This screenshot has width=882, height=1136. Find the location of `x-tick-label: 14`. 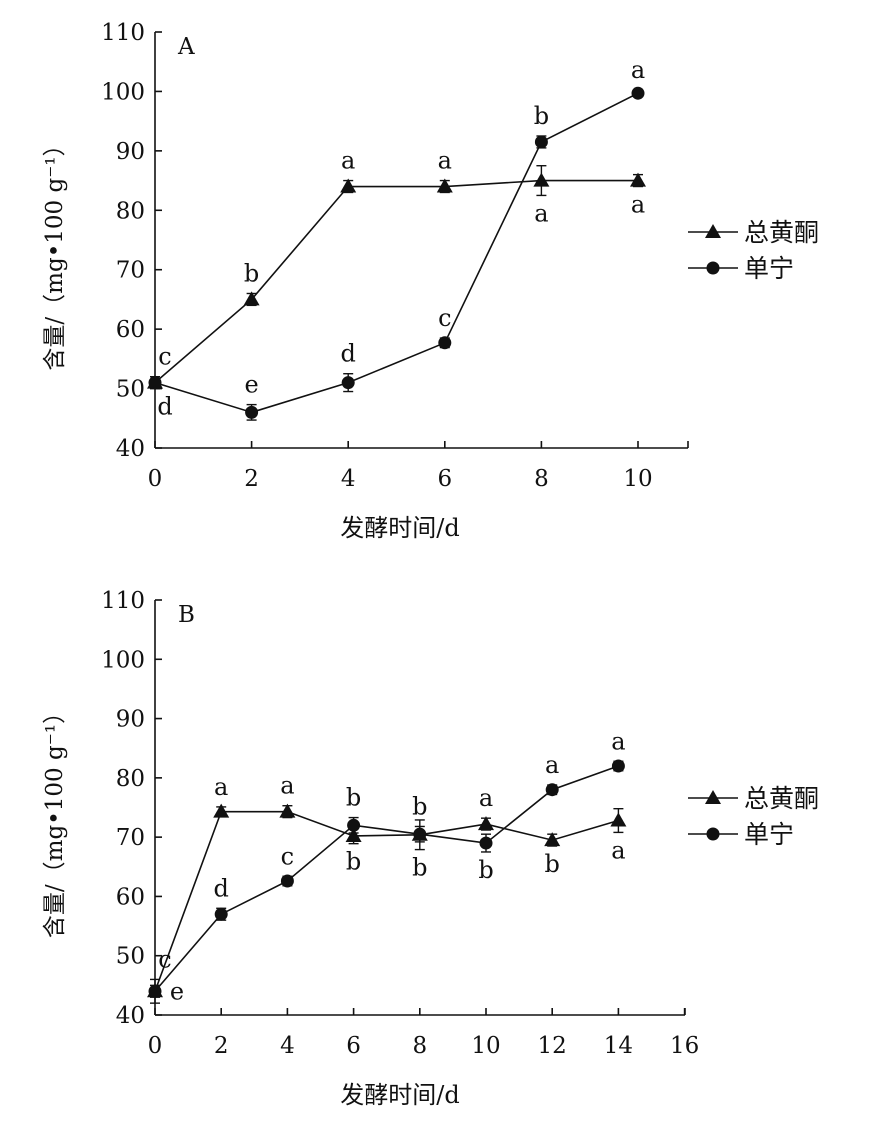

x-tick-label: 14 is located at coordinates (618, 1046).